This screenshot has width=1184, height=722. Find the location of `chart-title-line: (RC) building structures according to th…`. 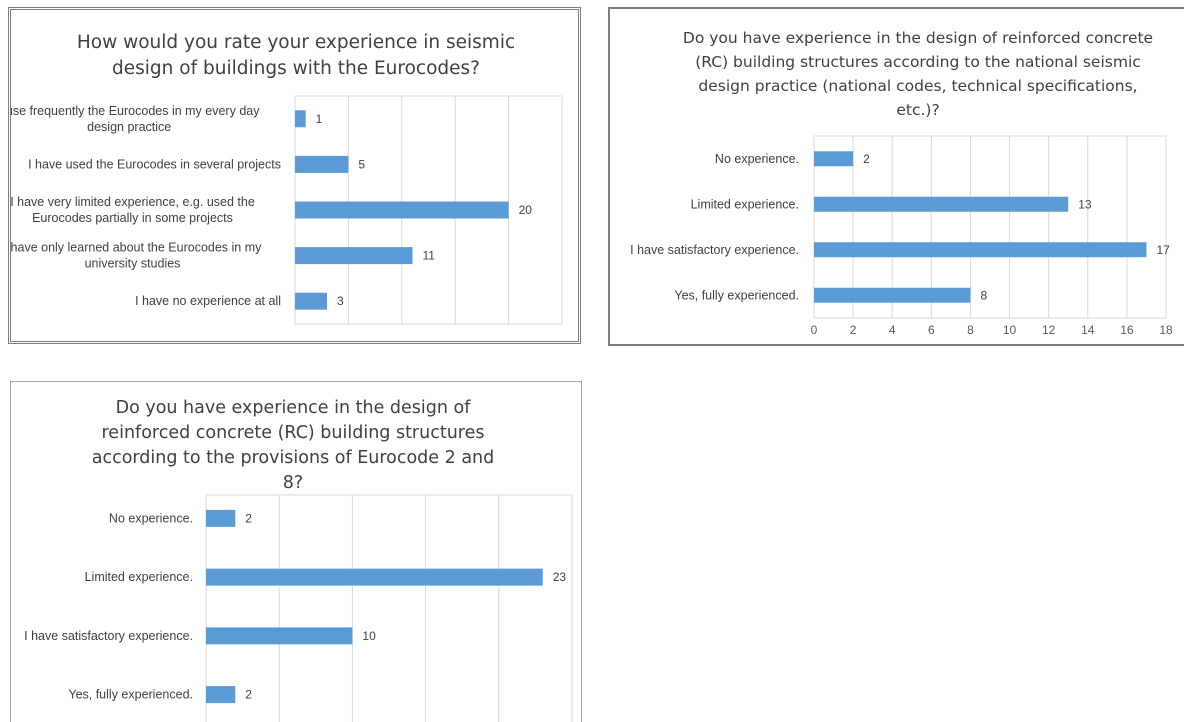

chart-title-line: (RC) building structures according to th… is located at coordinates (918, 62).